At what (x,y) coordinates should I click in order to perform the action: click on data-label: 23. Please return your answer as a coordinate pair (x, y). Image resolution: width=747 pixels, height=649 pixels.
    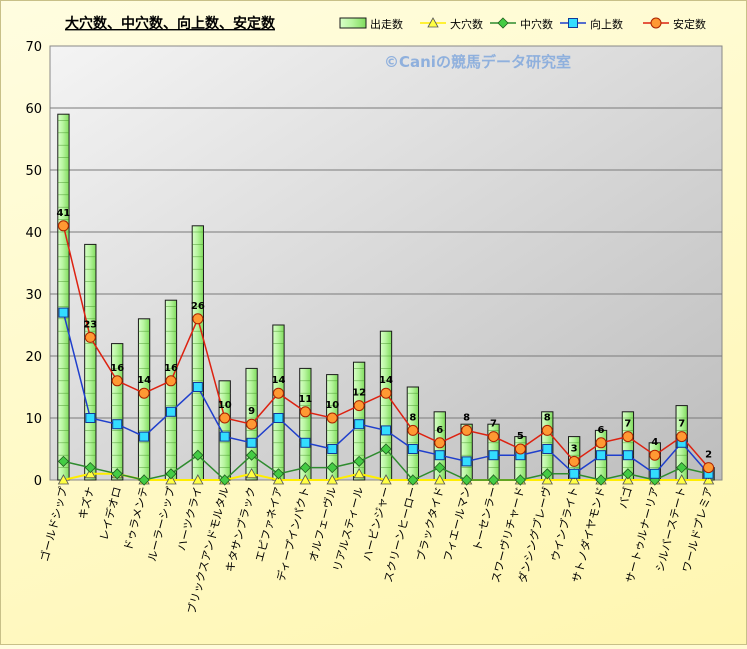
    Looking at the image, I should click on (90, 324).